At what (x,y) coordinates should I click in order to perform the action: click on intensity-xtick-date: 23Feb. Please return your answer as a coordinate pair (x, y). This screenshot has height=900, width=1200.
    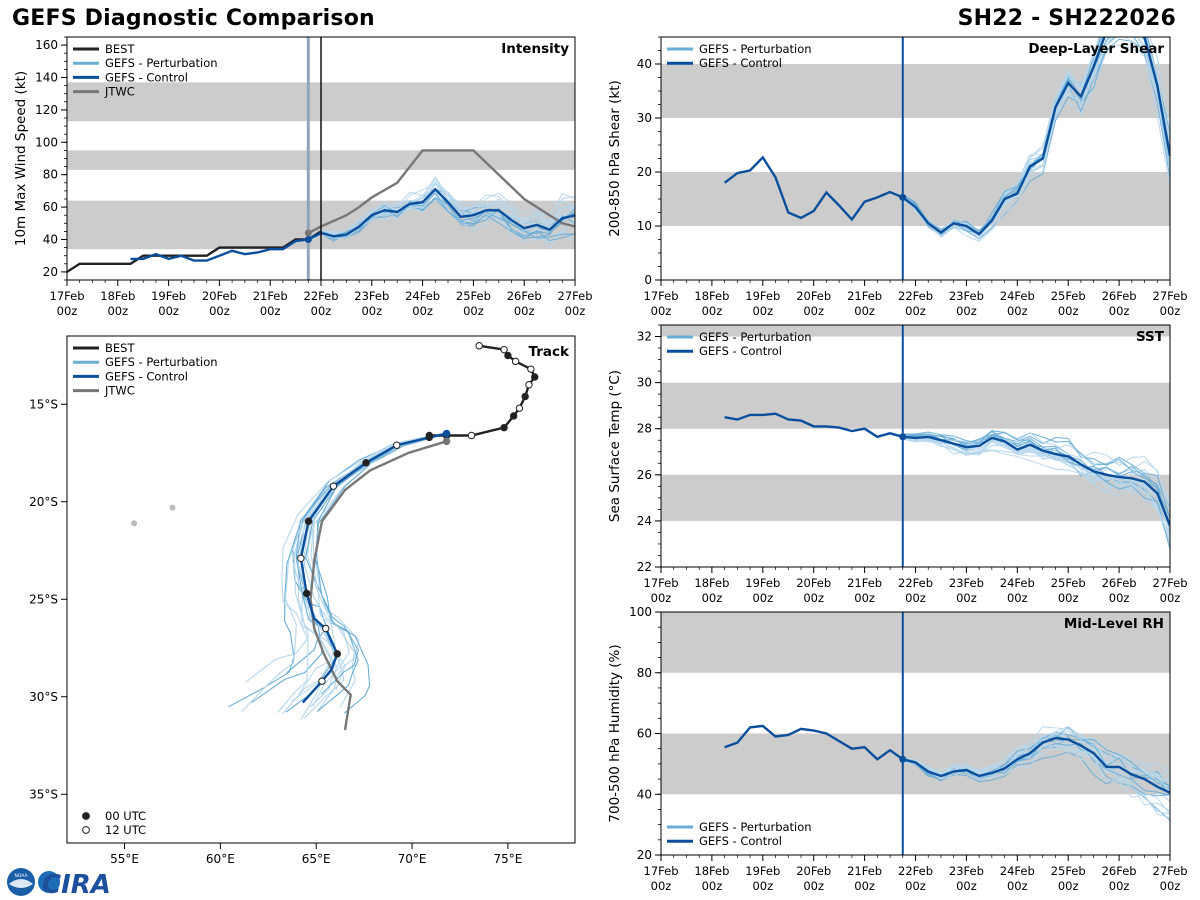
    Looking at the image, I should click on (371, 296).